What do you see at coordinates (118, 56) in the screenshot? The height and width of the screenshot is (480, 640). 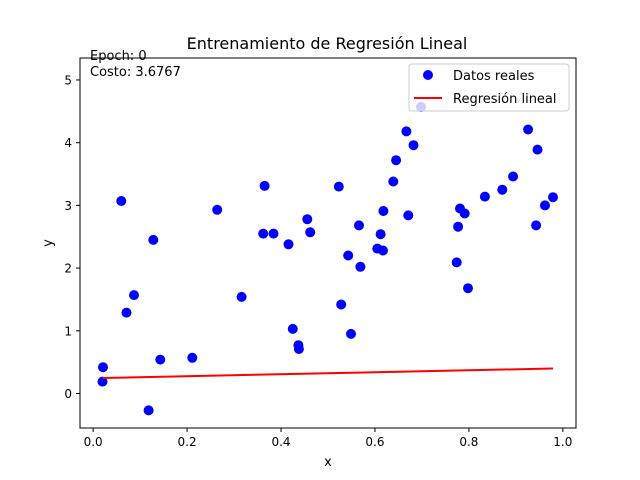 I see `epoch-annotation: Epoch: 0` at bounding box center [118, 56].